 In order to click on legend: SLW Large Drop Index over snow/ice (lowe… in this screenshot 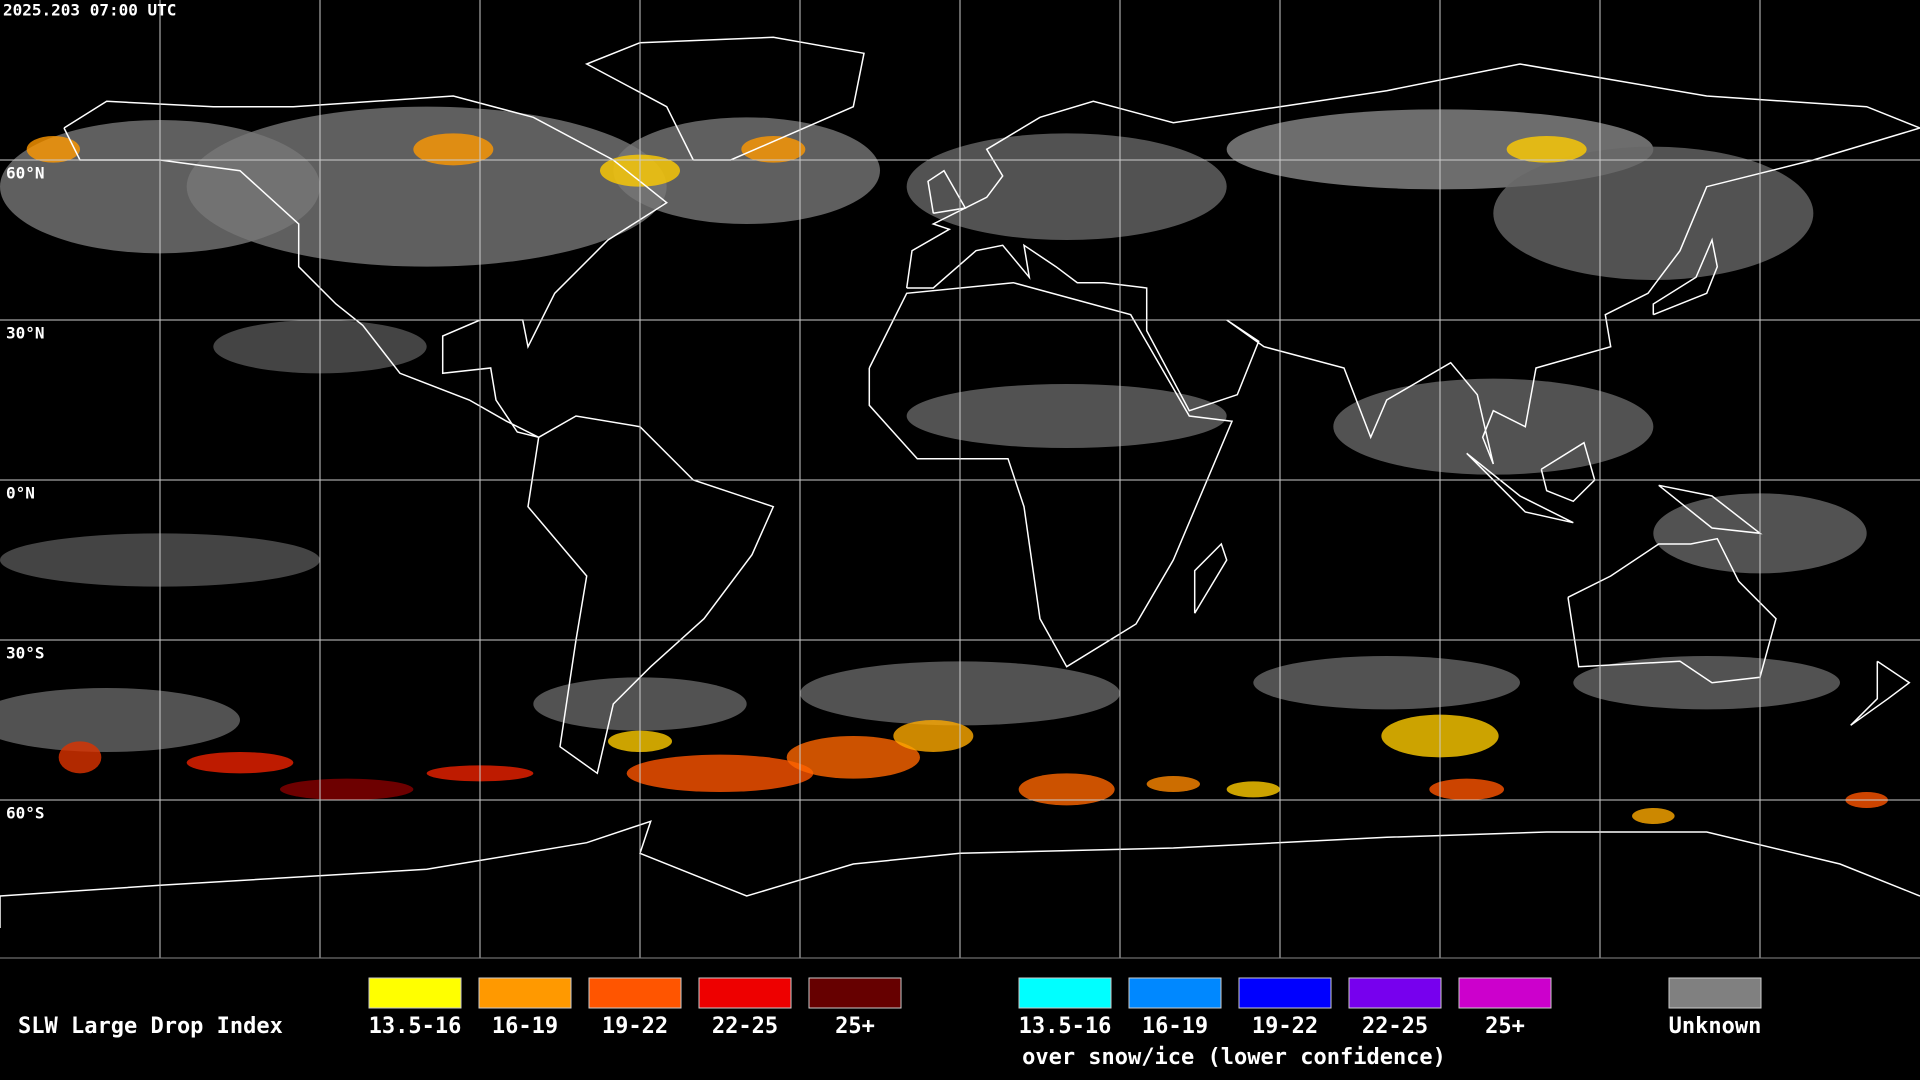, I will do `click(890, 1023)`.